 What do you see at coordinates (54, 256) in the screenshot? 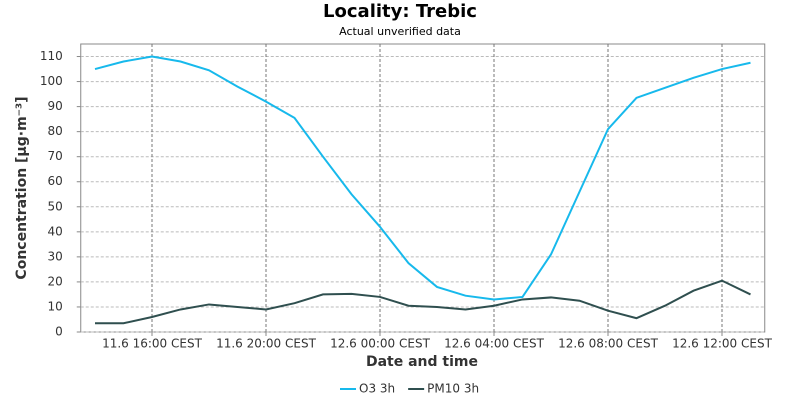
I see `y-tick-label: 30` at bounding box center [54, 256].